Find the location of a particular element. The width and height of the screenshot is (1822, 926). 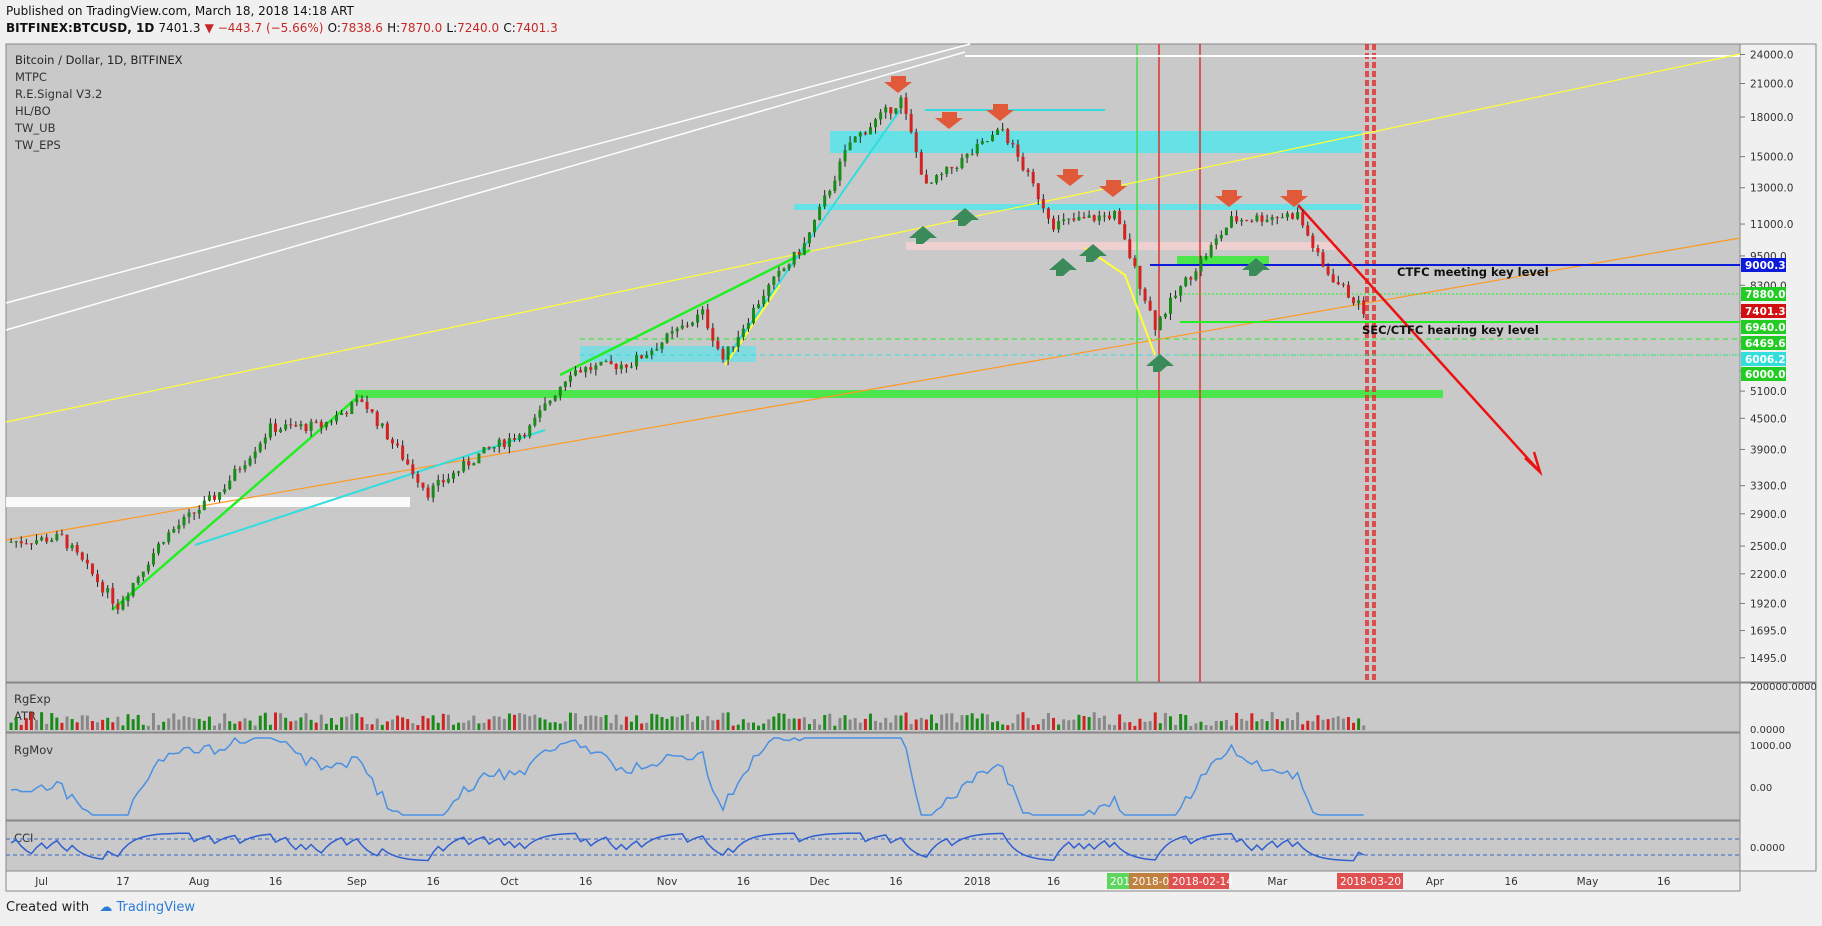

last-price: 7401.3 is located at coordinates (179, 28).